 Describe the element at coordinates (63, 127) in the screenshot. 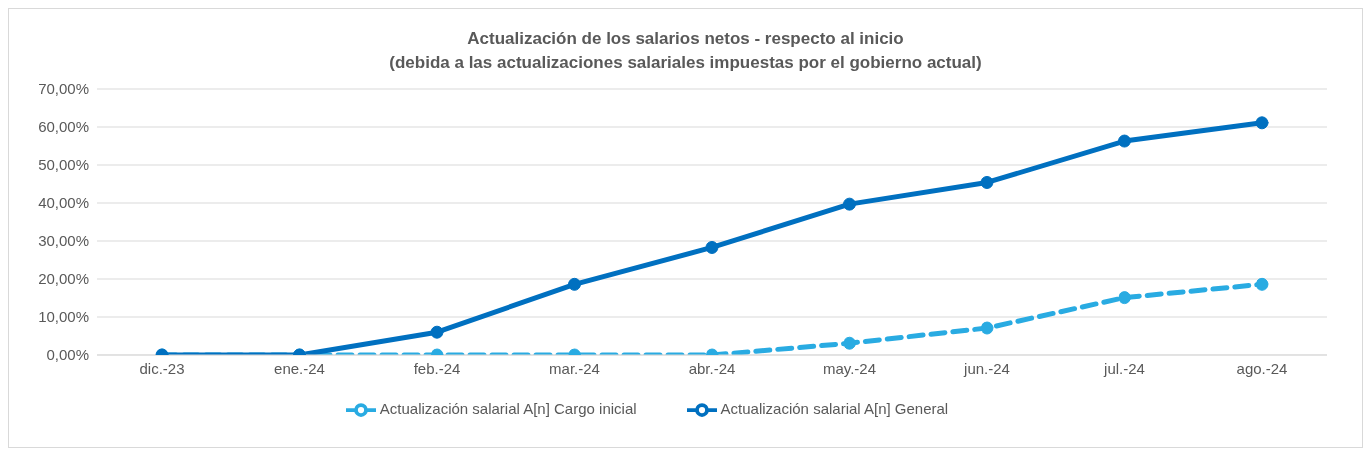

I see `y-tick-label: 60,00%` at that location.